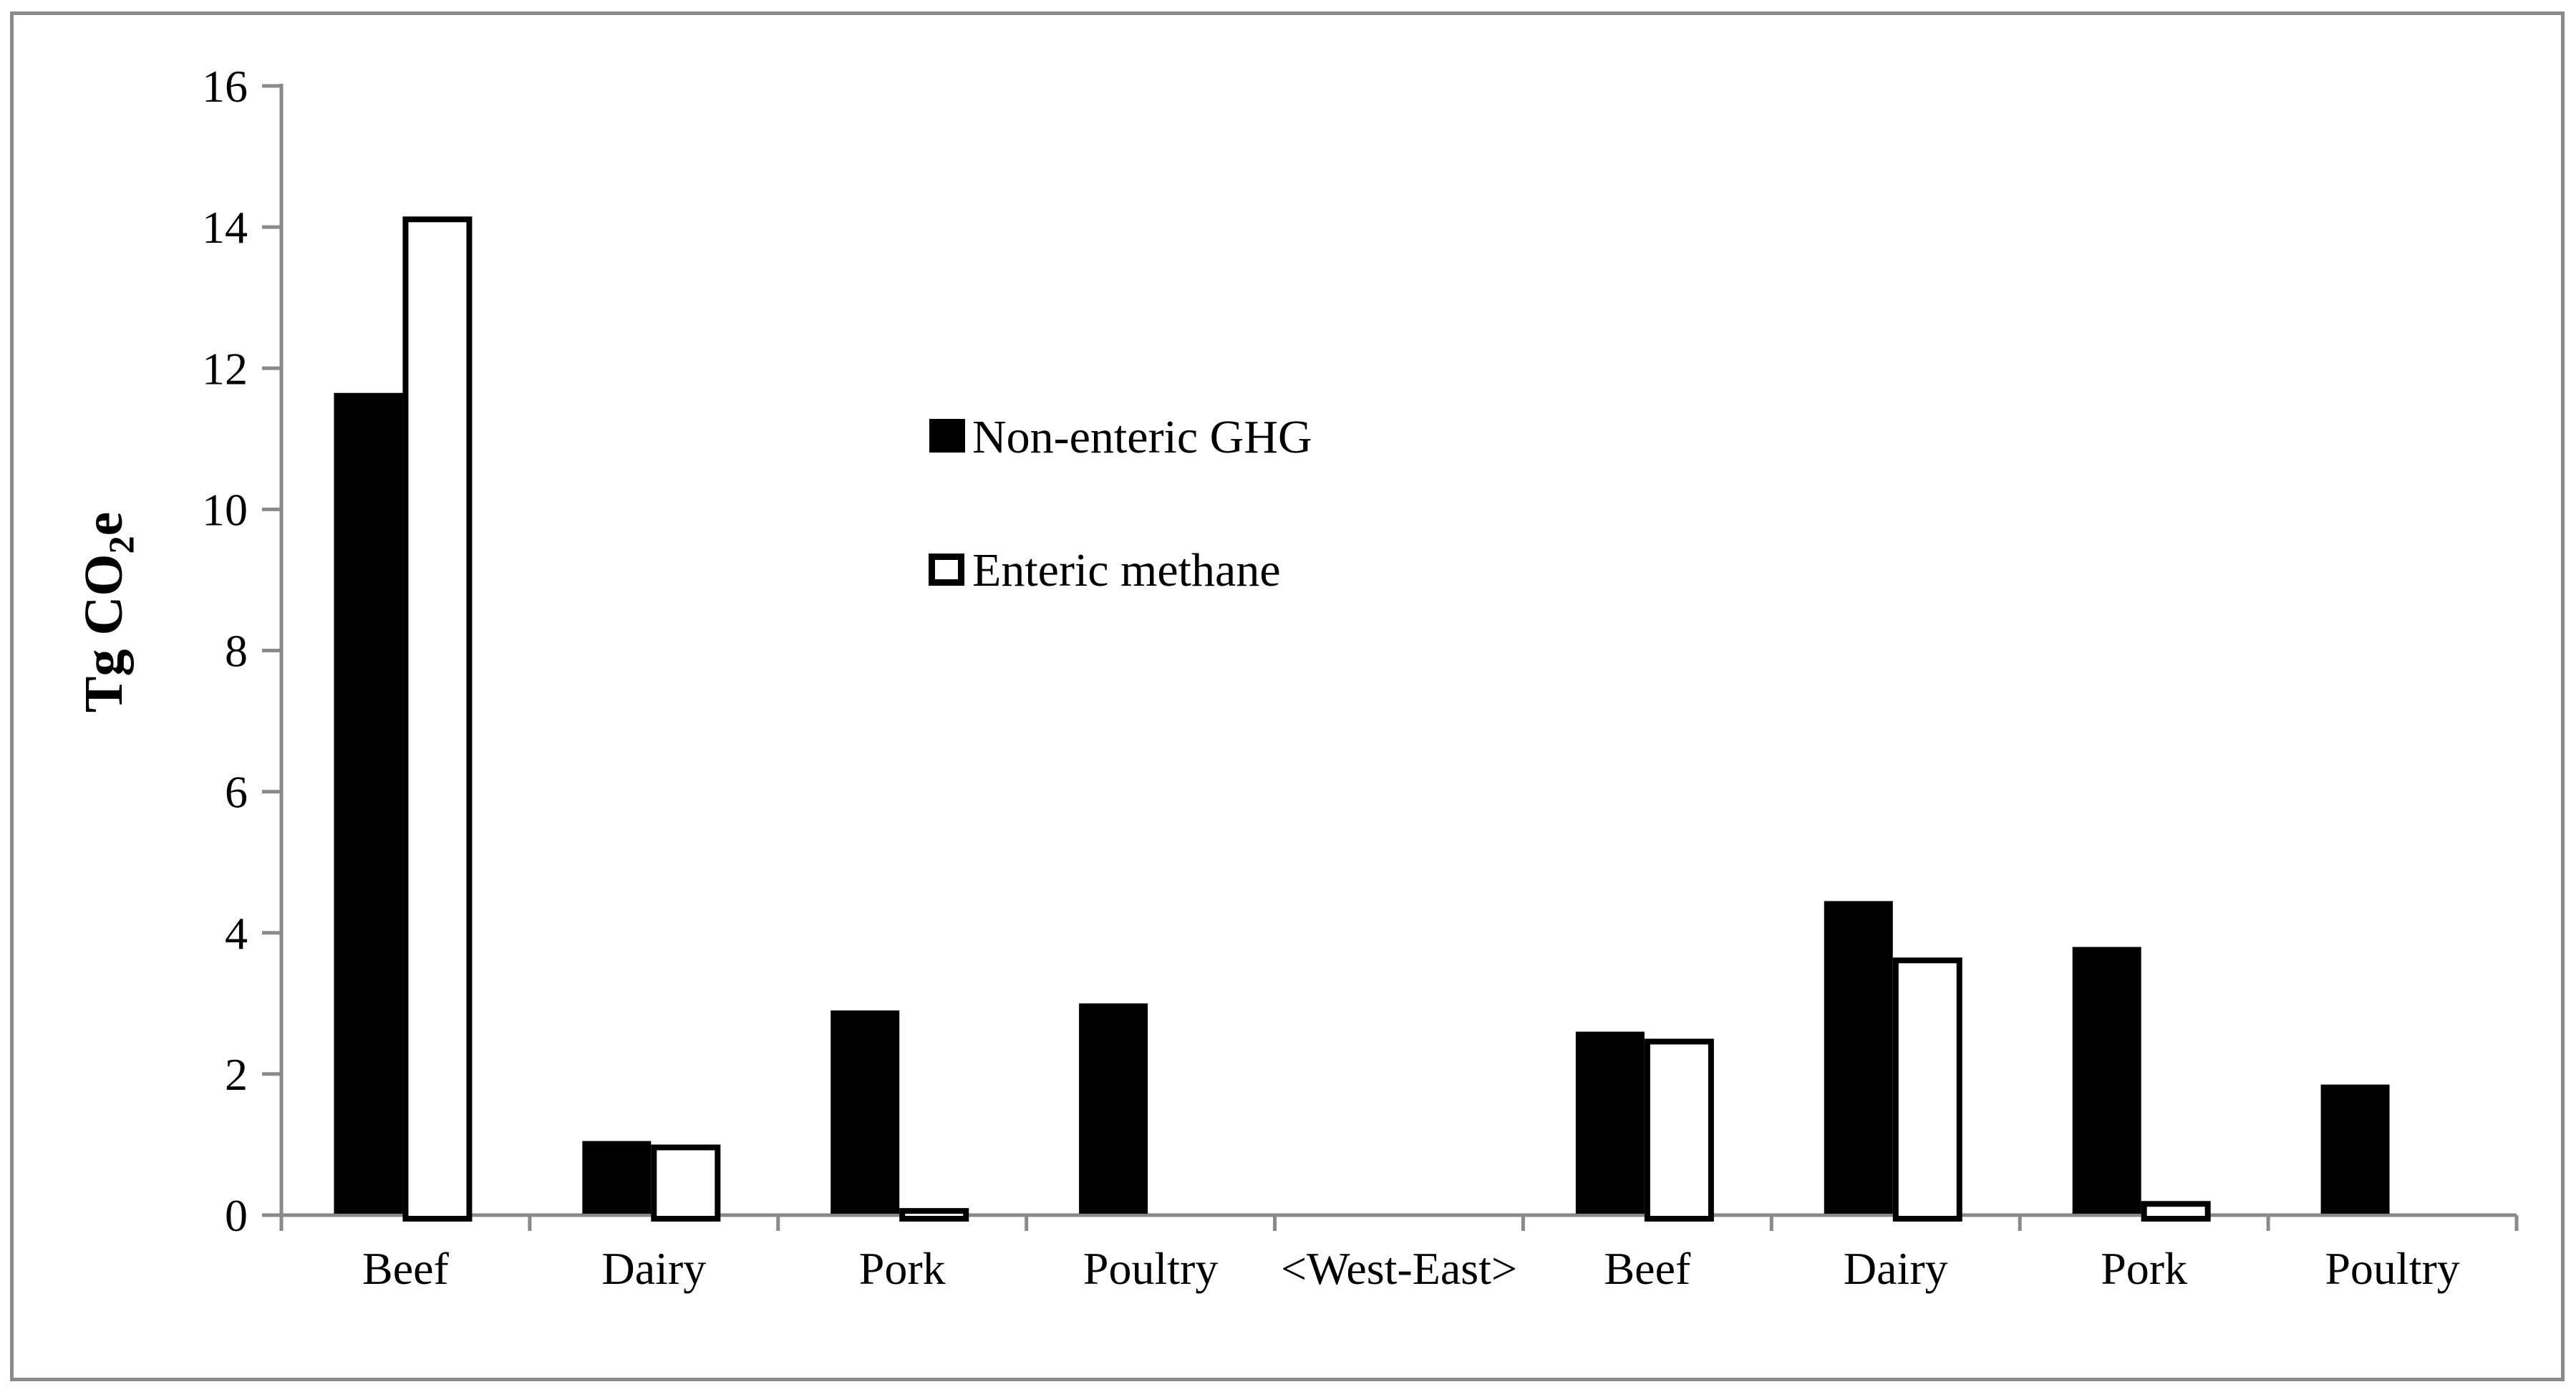 The image size is (2576, 1392). I want to click on x-category-label-beef-5: Beef, so click(1648, 1268).